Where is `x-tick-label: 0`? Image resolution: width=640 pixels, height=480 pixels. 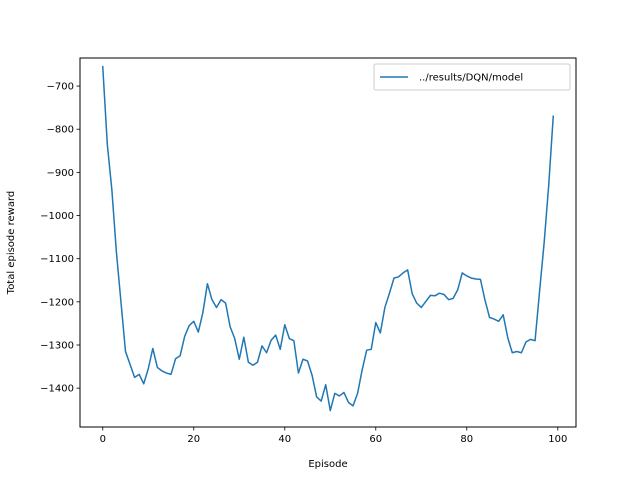 x-tick-label: 0 is located at coordinates (103, 439).